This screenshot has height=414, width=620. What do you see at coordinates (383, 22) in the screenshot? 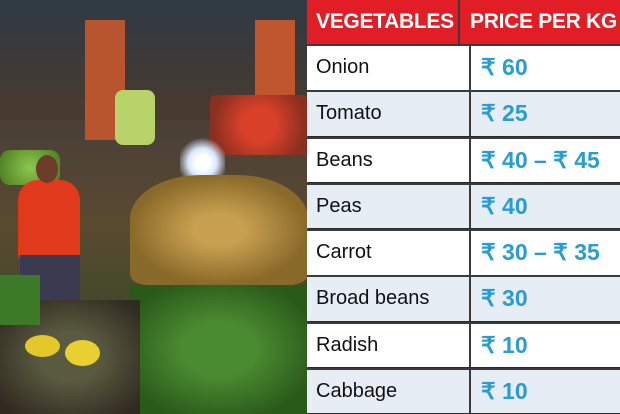
I see `header-vegetables: VEGETABLES` at bounding box center [383, 22].